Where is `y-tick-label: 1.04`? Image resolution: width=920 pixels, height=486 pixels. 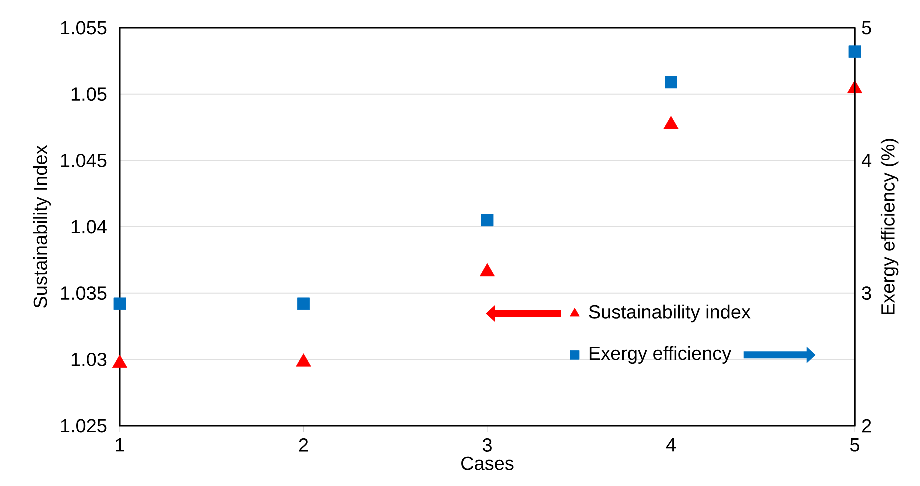 y-tick-label: 1.04 is located at coordinates (89, 227).